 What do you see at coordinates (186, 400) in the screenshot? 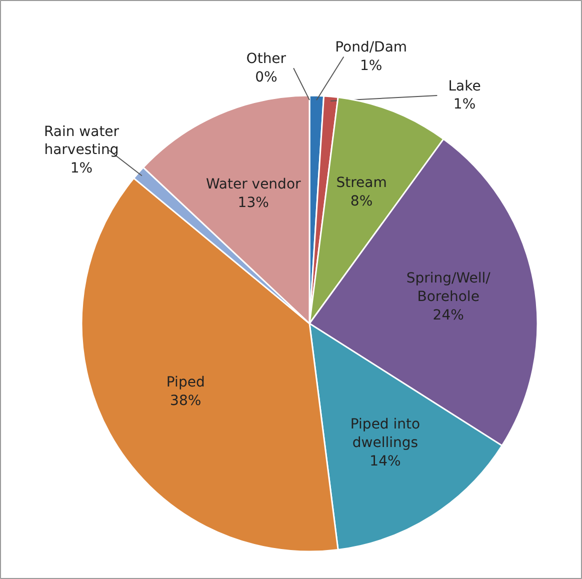
I see `data-label: 38%` at bounding box center [186, 400].